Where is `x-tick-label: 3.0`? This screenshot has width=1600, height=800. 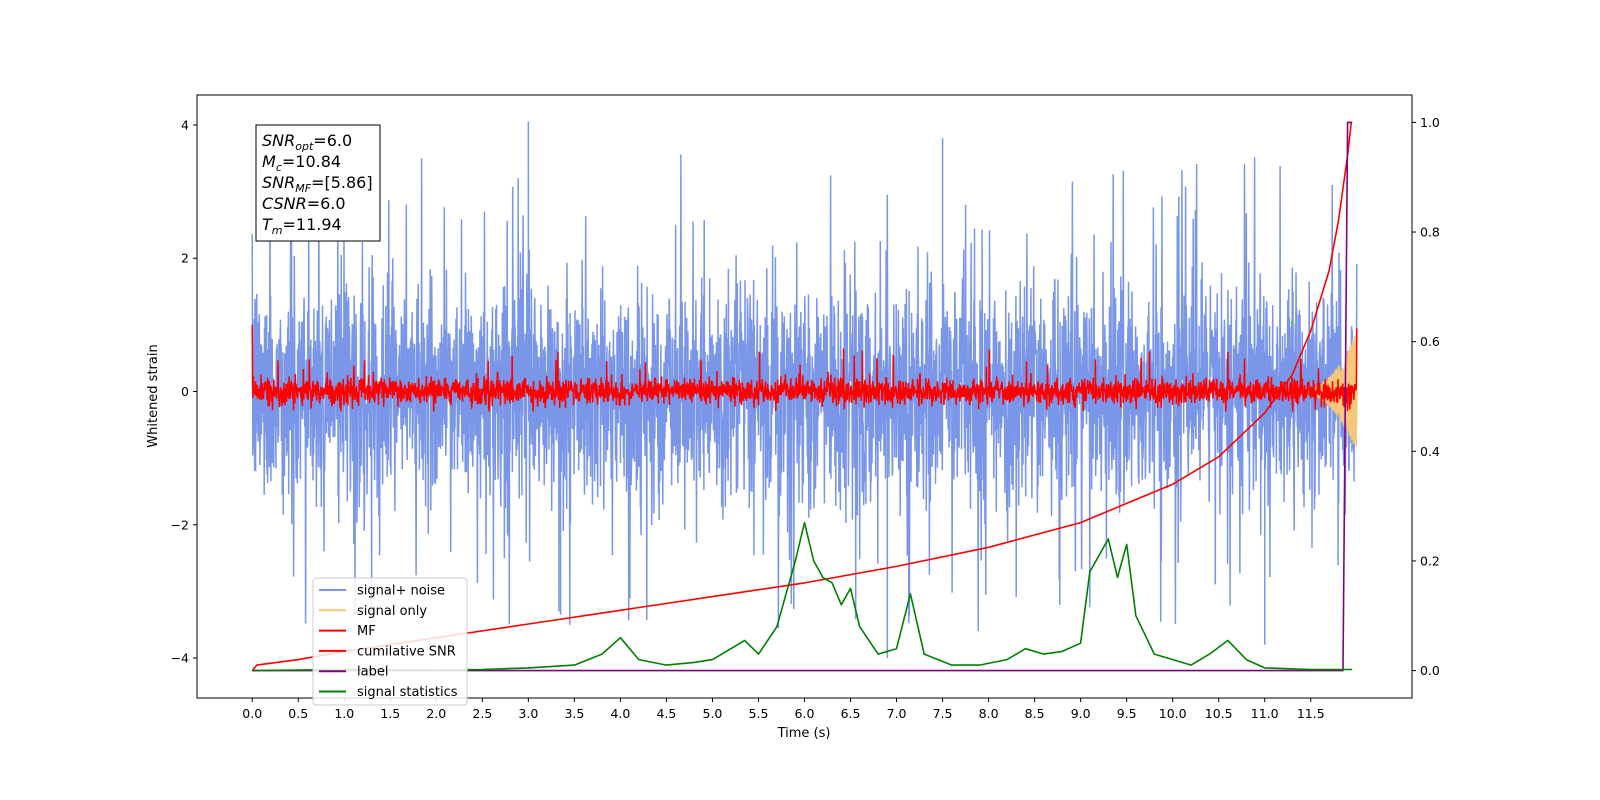
x-tick-label: 3.0 is located at coordinates (528, 713).